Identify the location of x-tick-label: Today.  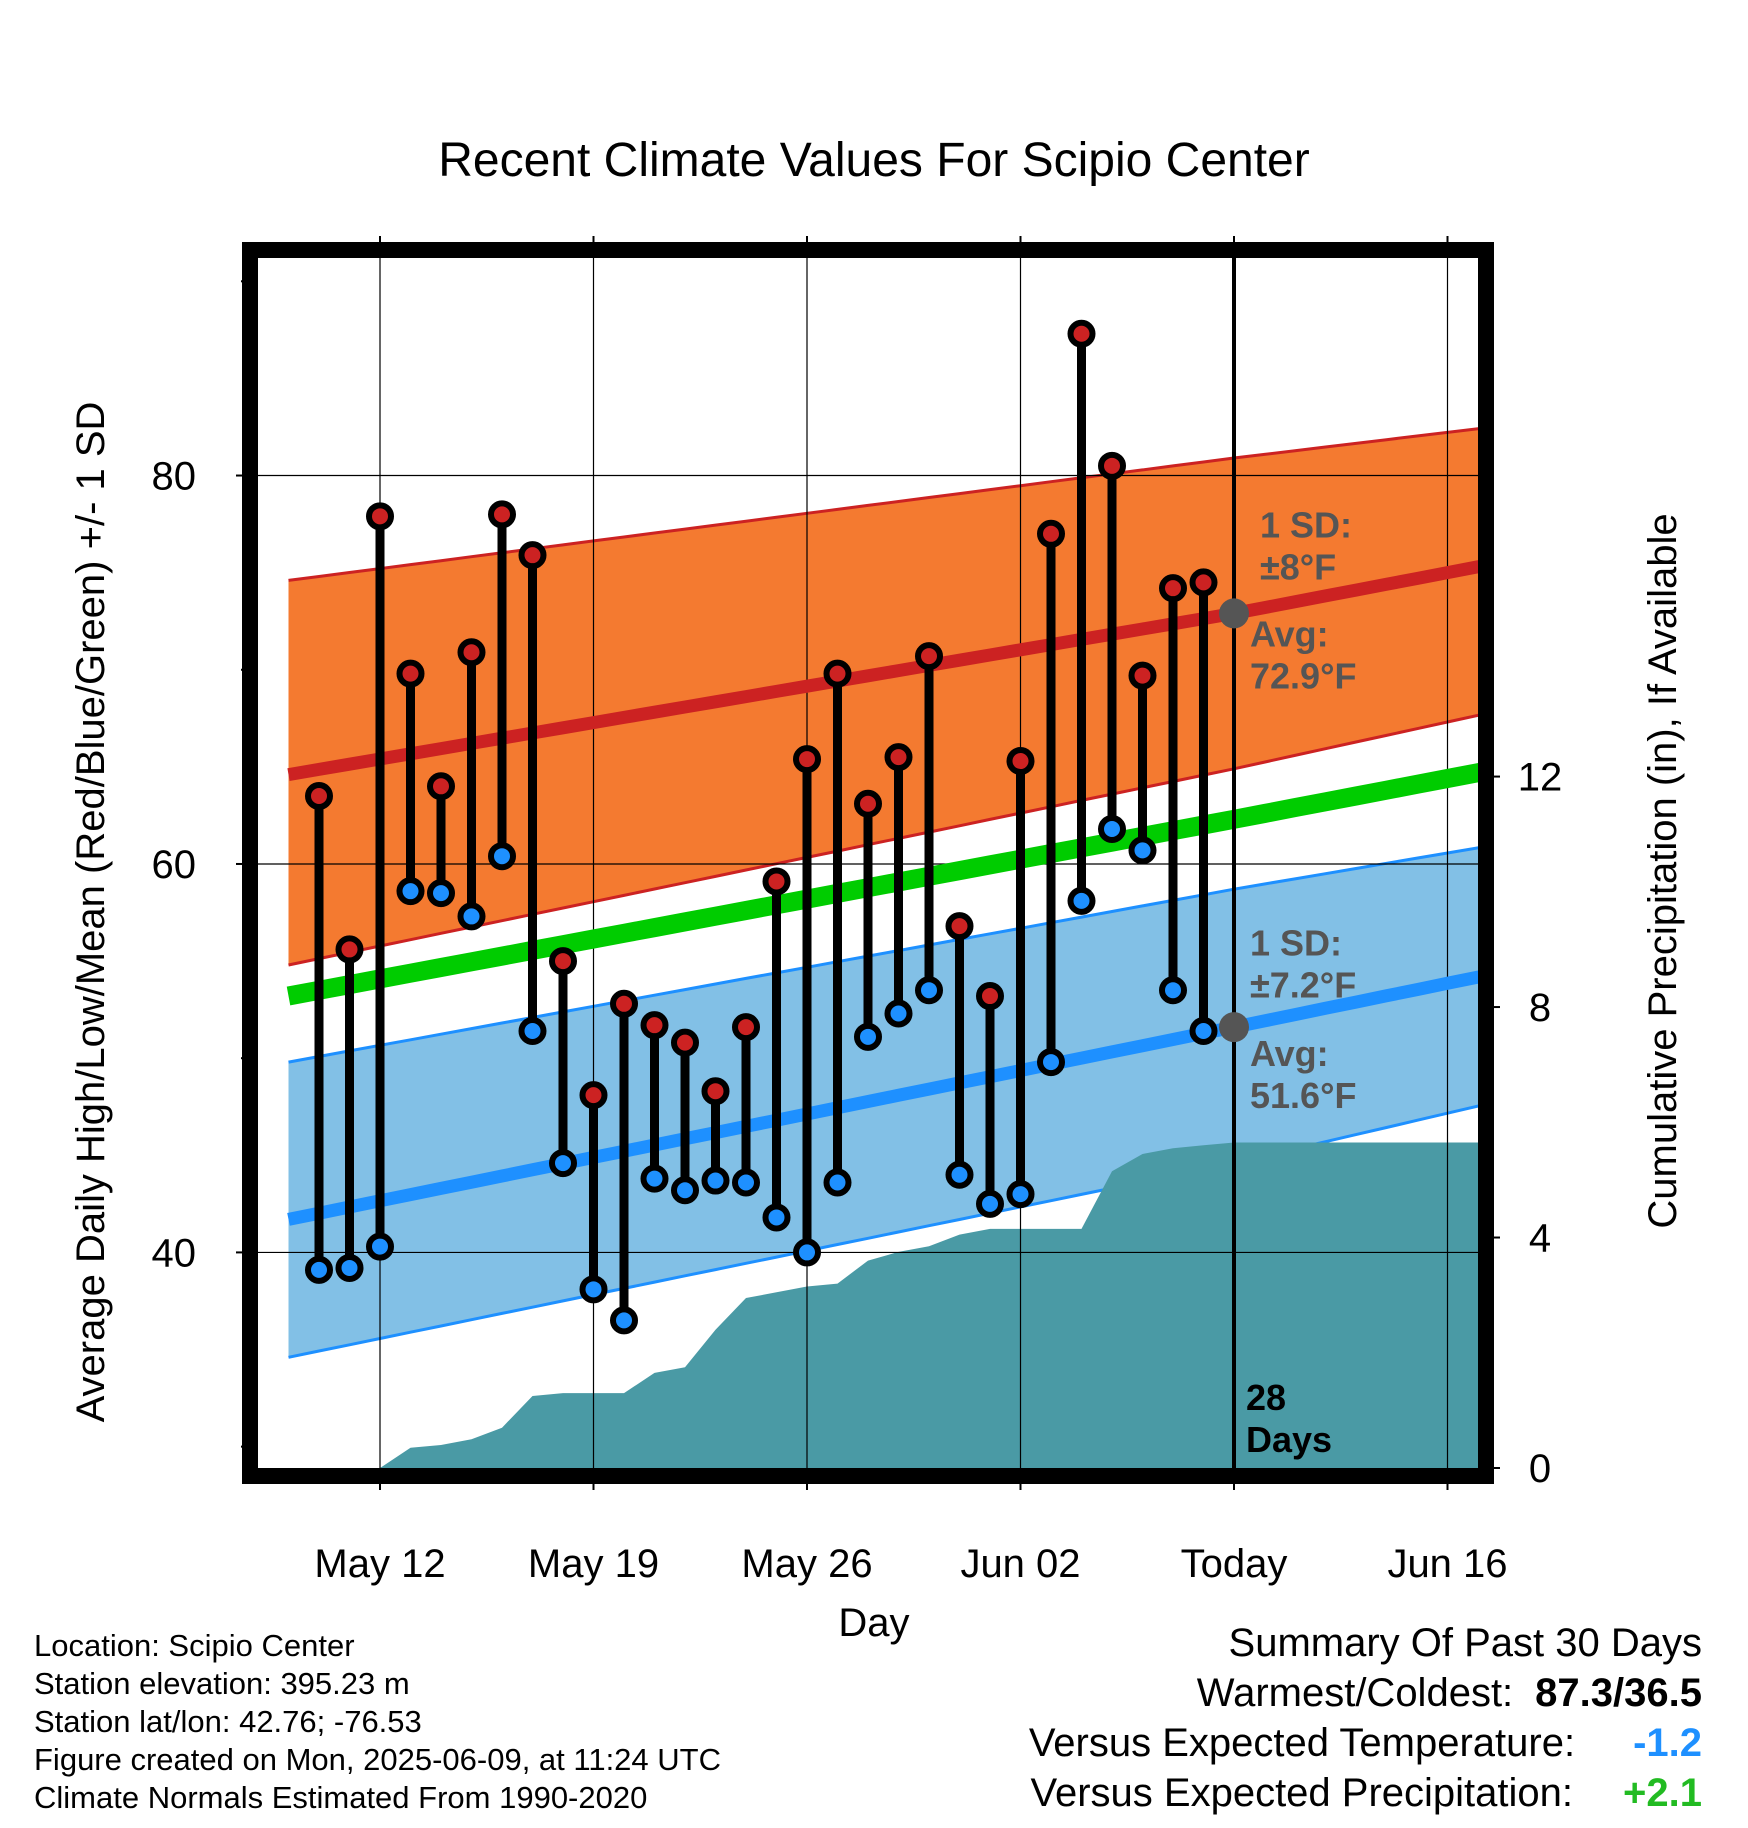
(1234, 1564).